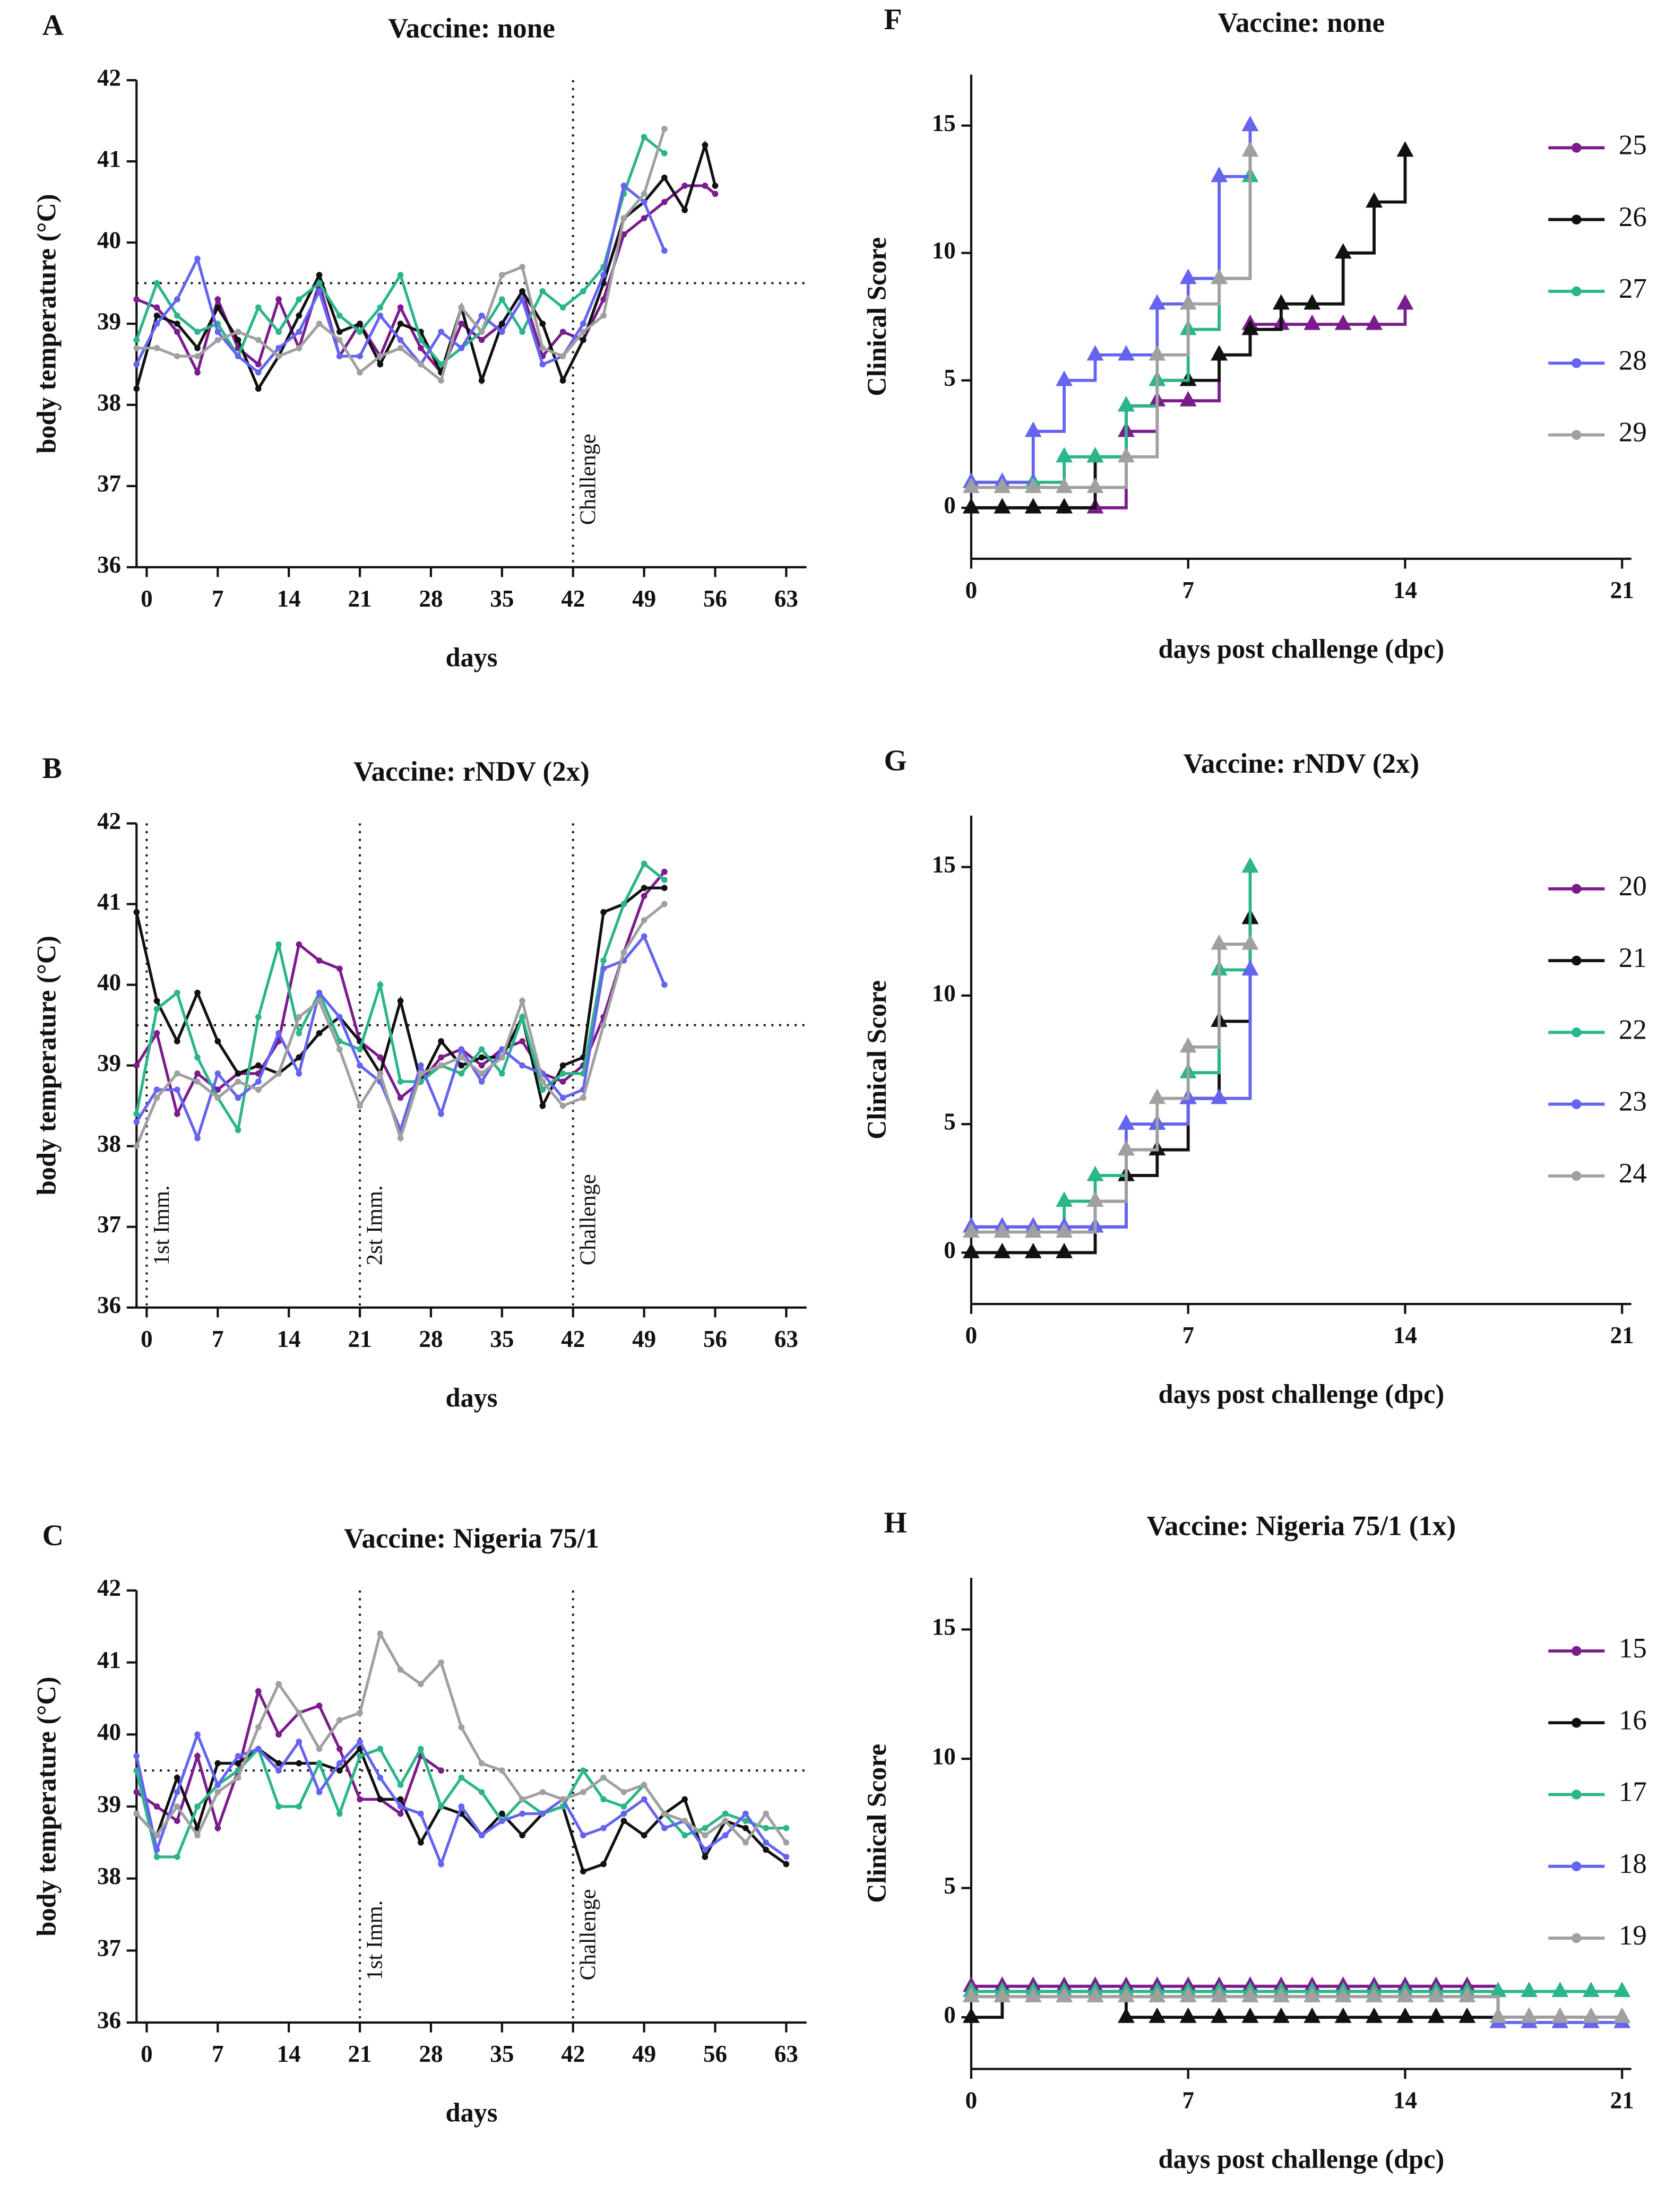 The width and height of the screenshot is (1675, 2212). What do you see at coordinates (877, 1823) in the screenshot?
I see `y-axis-label: Clinical Score` at bounding box center [877, 1823].